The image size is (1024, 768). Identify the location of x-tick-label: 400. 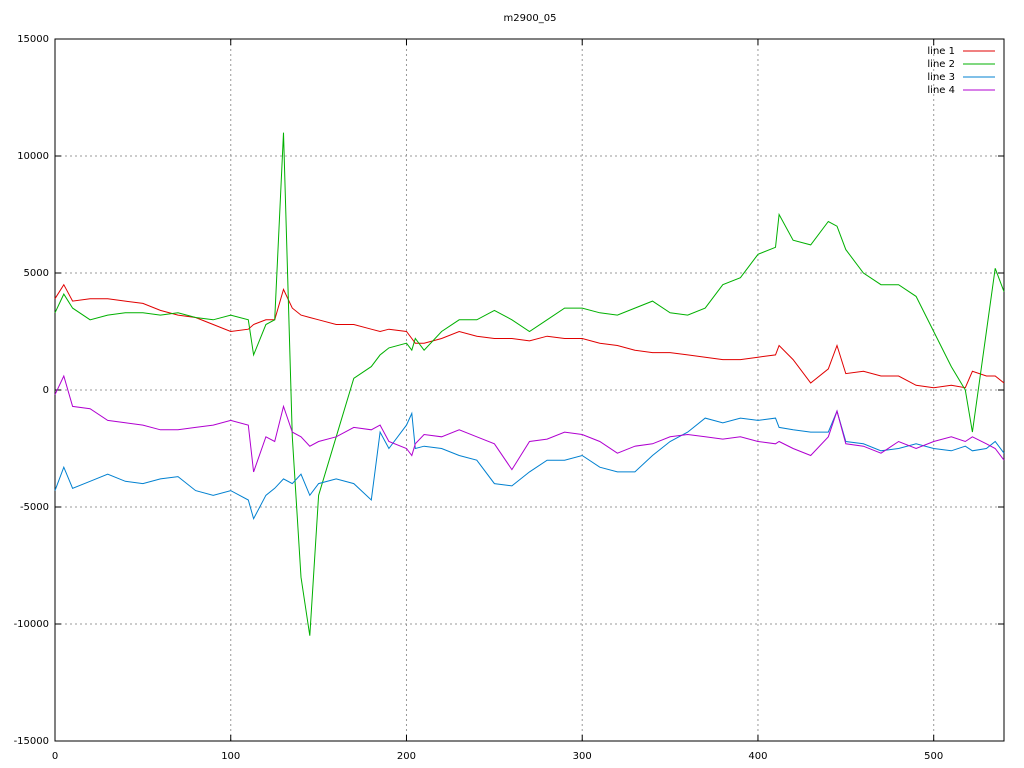
(757, 756).